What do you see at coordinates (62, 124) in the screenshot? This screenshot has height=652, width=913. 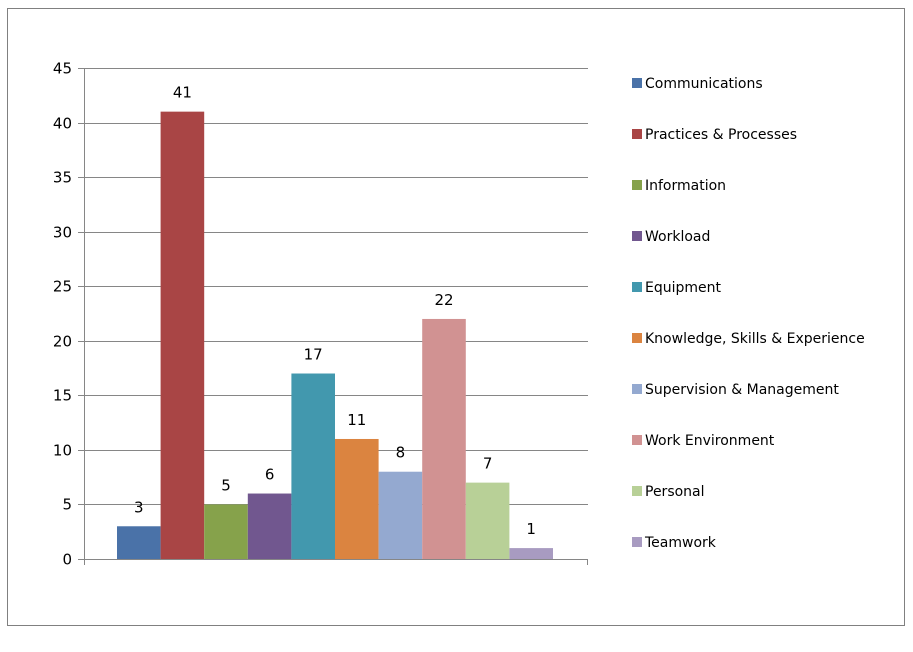 I see `y-tick-label: 40` at bounding box center [62, 124].